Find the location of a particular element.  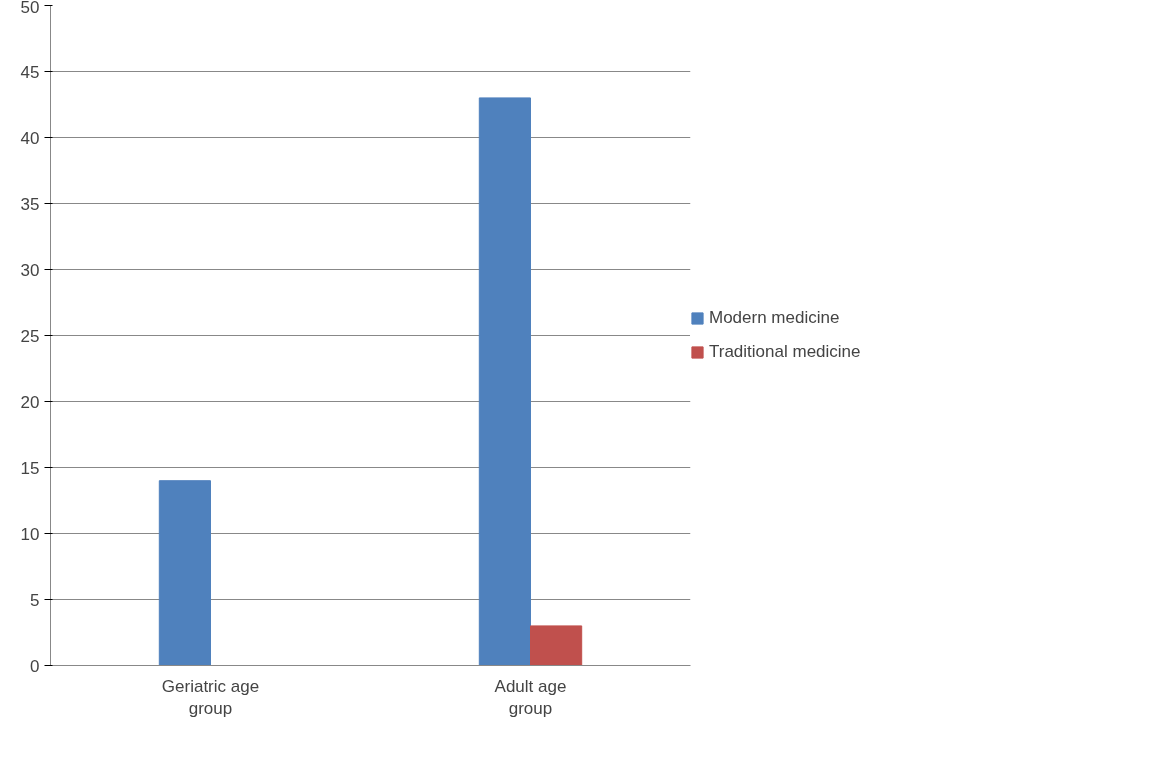

x-tick-label: Geriatric age group is located at coordinates (210, 697).